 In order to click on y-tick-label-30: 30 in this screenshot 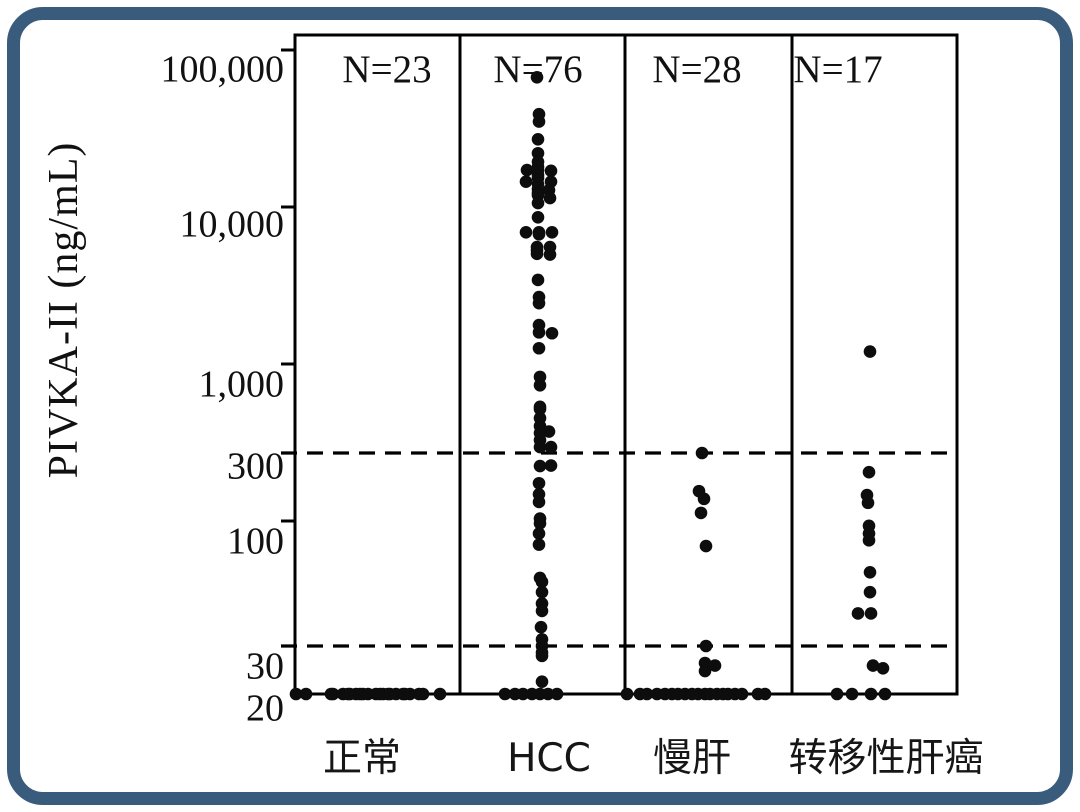, I will do `click(265, 667)`.